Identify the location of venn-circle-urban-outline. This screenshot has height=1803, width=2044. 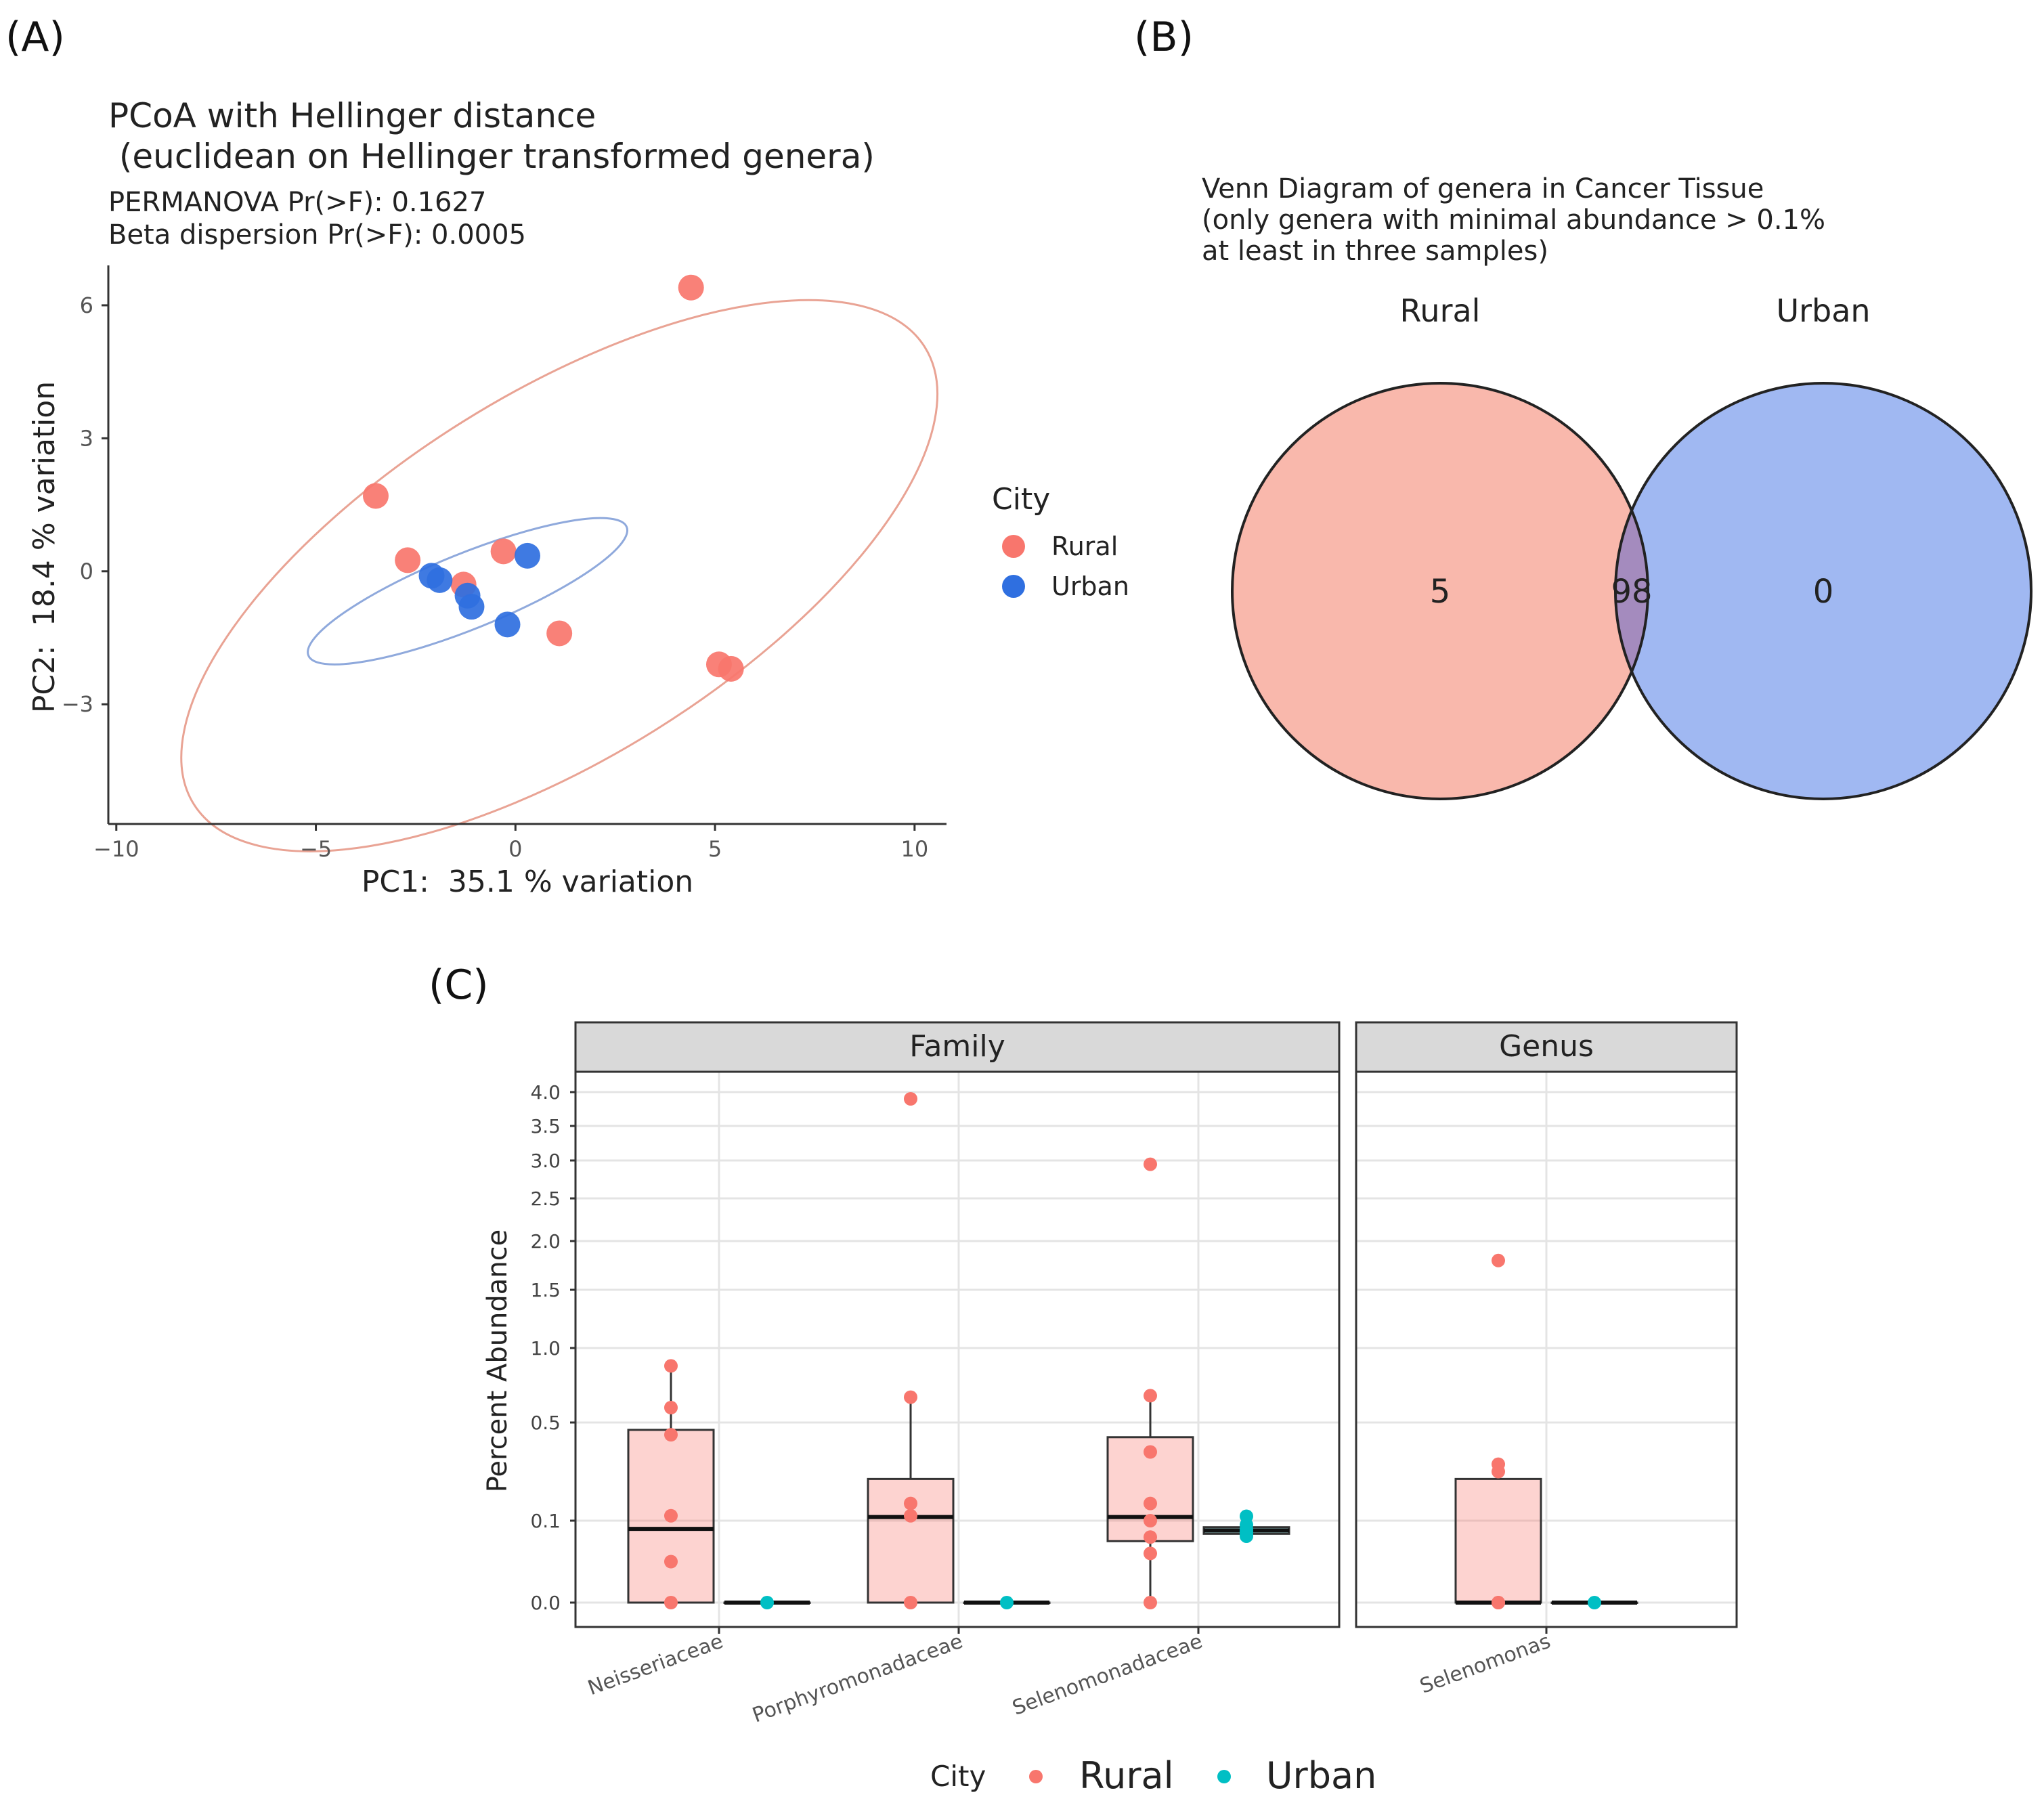
(1823, 591).